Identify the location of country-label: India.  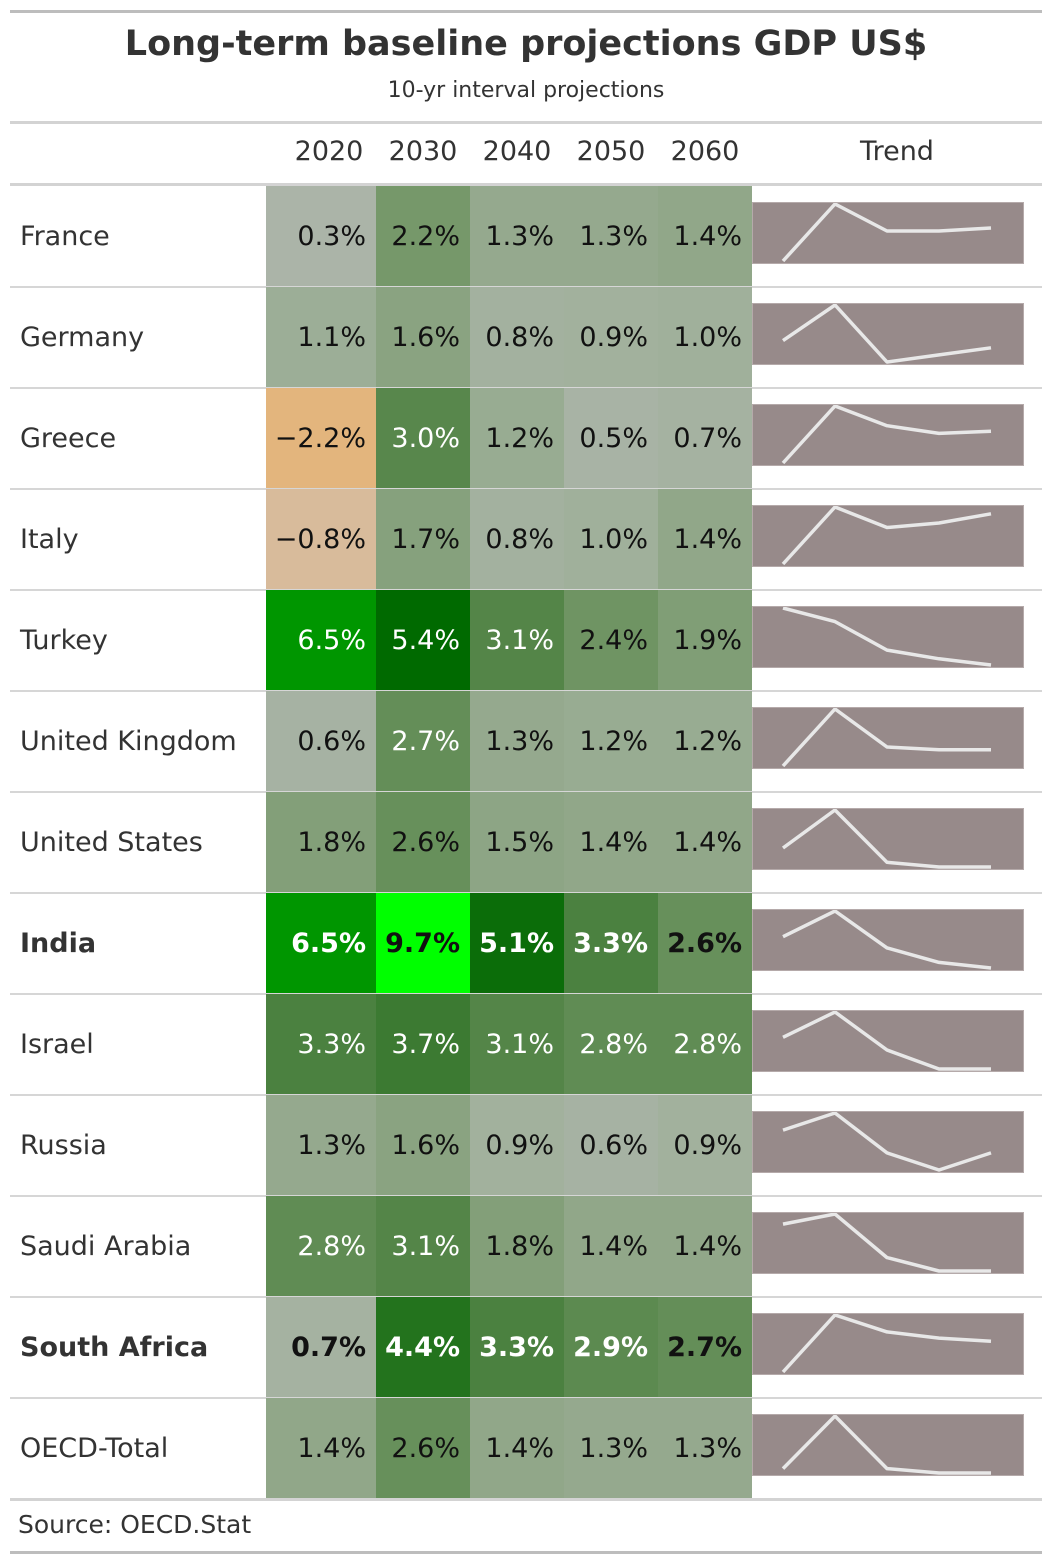
(58, 943).